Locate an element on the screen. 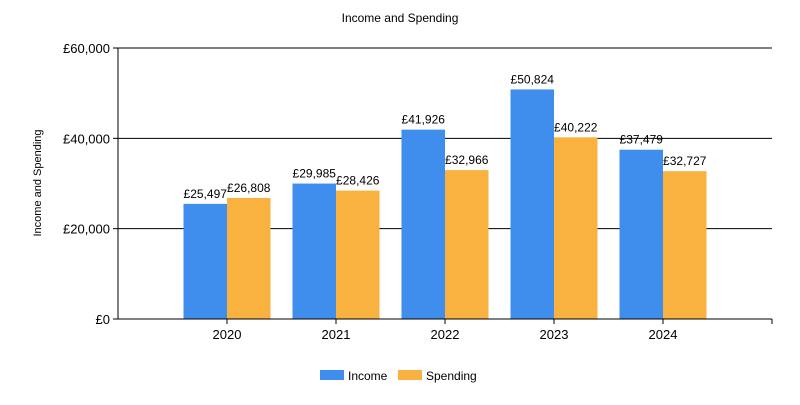 The height and width of the screenshot is (405, 800). data-label: £25,497 is located at coordinates (206, 194).